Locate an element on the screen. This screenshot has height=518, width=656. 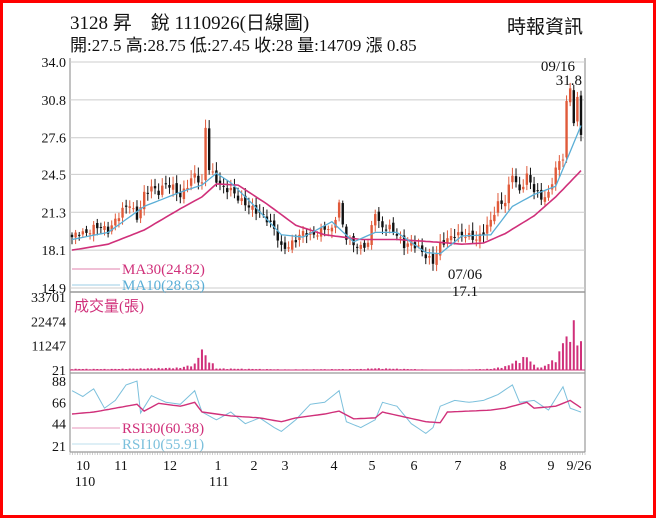
volume-bars is located at coordinates (326, 345).